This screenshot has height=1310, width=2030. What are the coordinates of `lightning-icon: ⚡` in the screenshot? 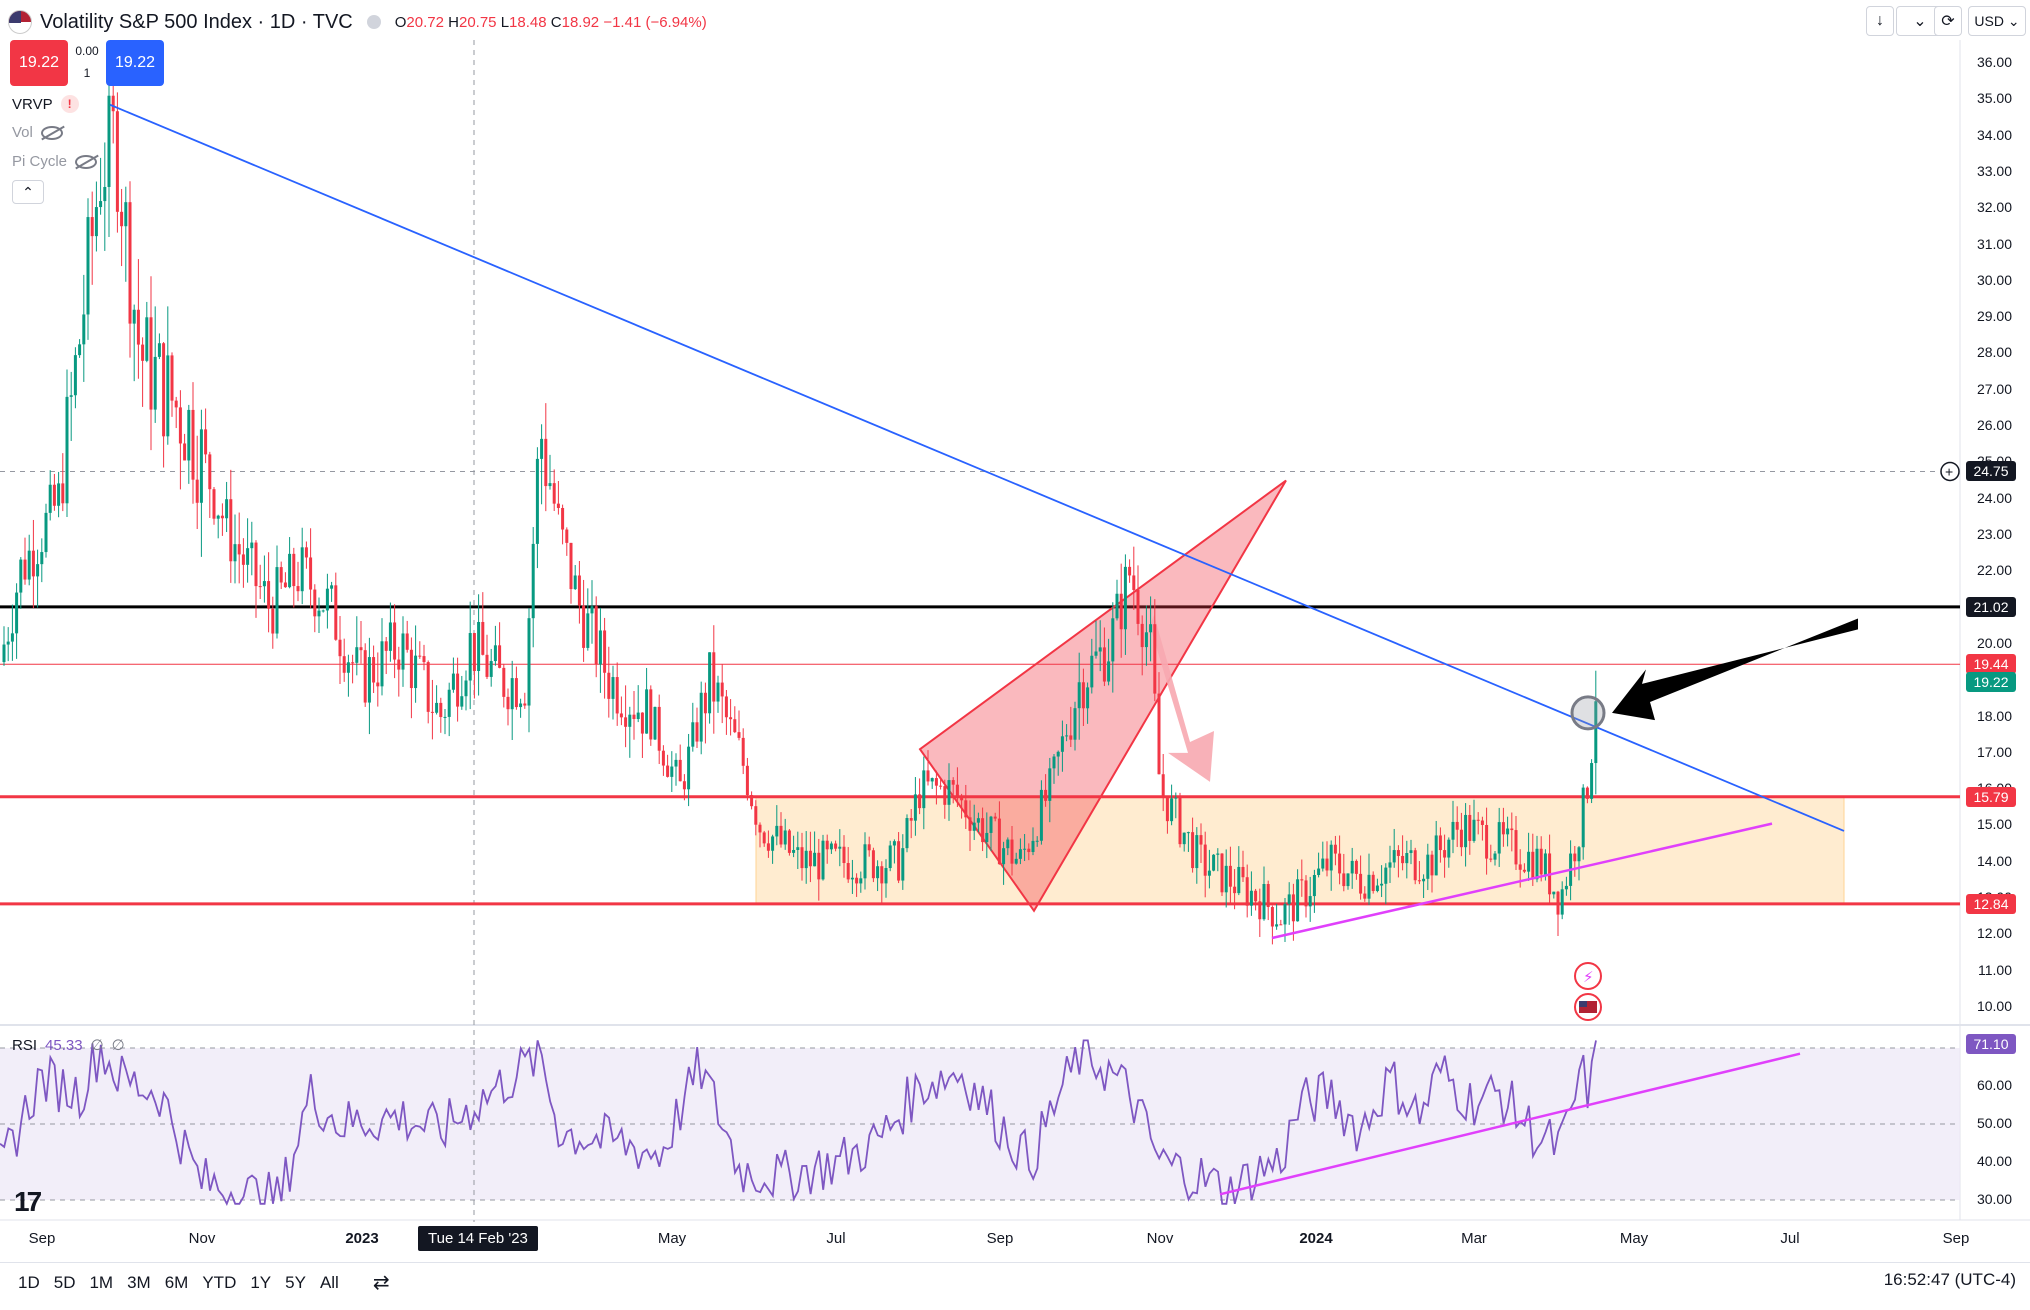 It's located at (1588, 977).